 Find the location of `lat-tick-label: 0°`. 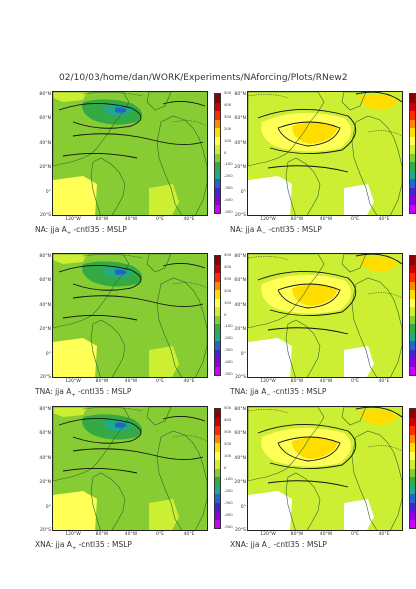

lat-tick-label: 0° is located at coordinates (243, 507).